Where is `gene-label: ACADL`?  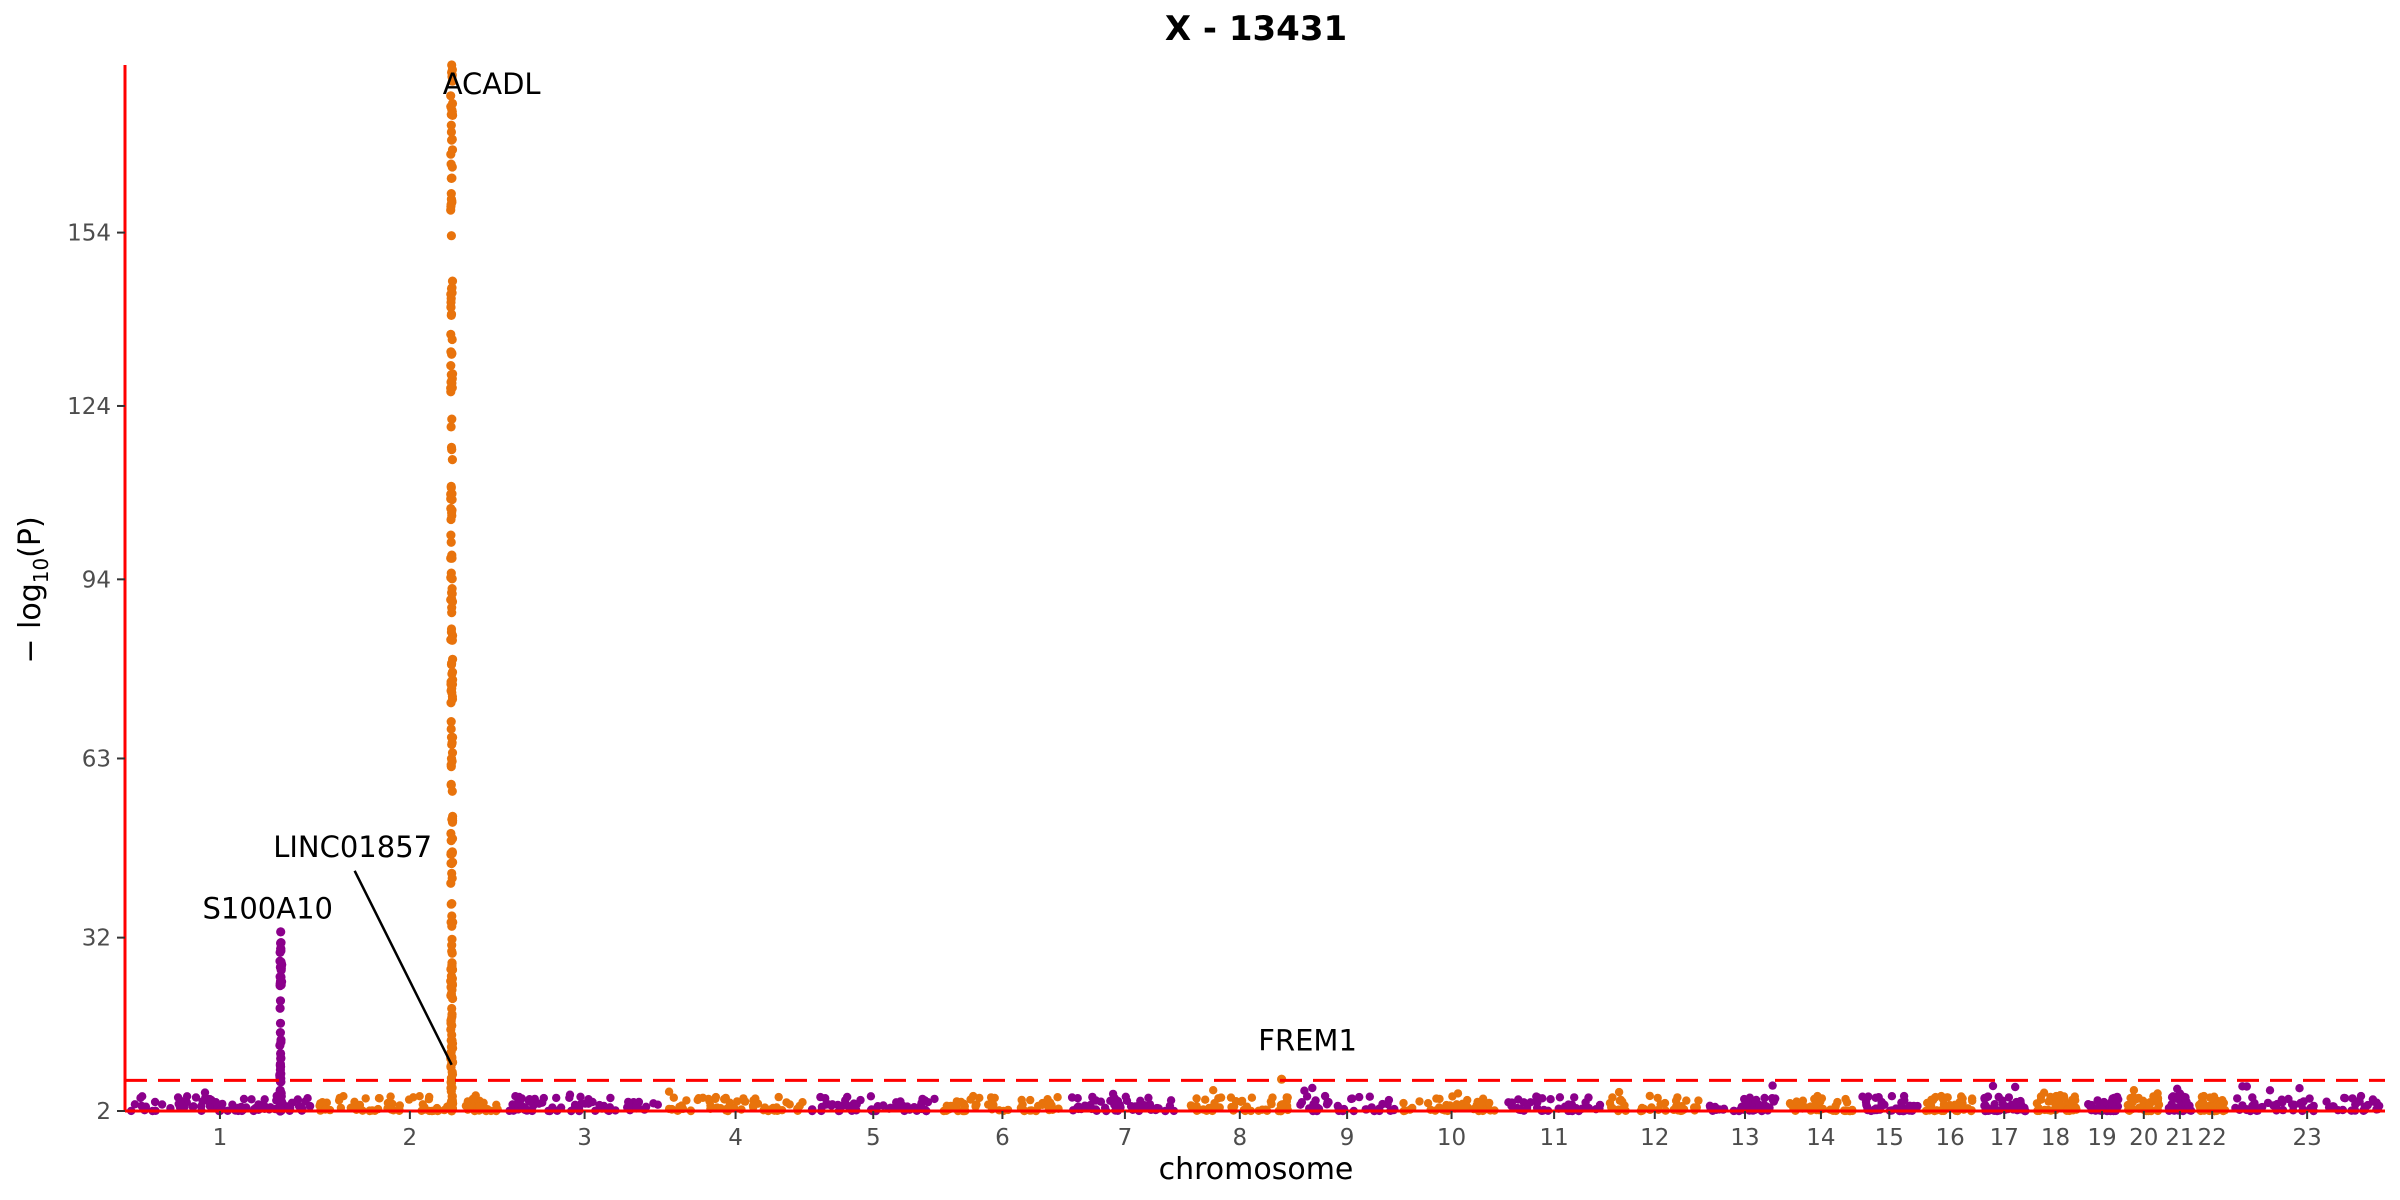
gene-label: ACADL is located at coordinates (492, 84).